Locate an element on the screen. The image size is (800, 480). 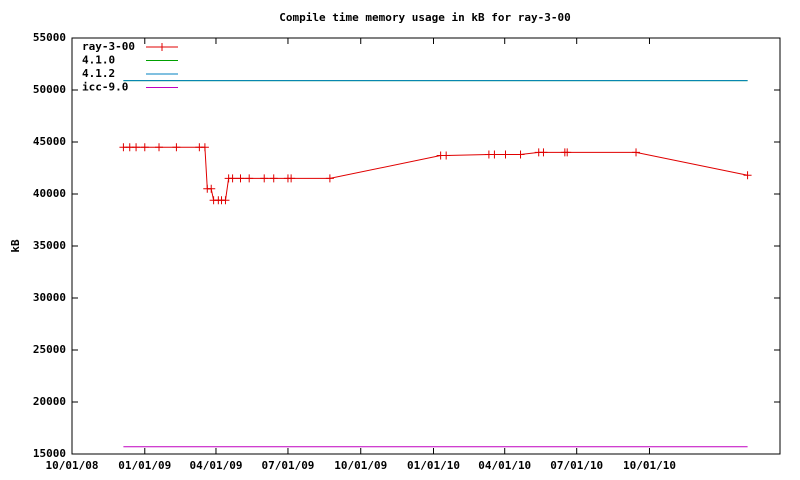
y-axis-label: kB is located at coordinates (15, 246).